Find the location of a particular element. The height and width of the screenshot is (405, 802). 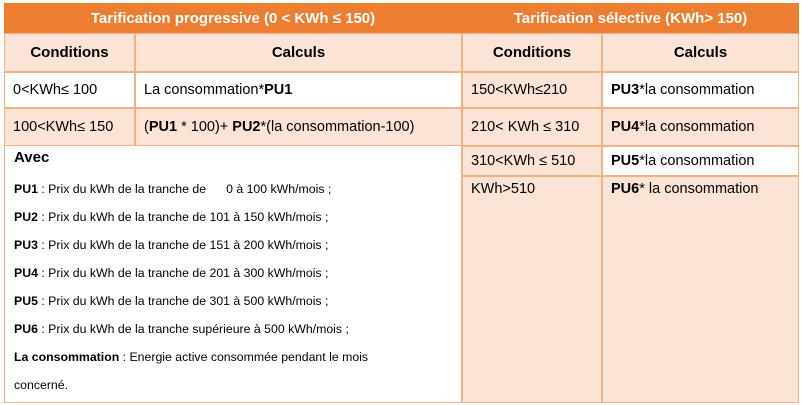

selective-condition-3: 310<KWh ≤ 510 is located at coordinates (532, 161).